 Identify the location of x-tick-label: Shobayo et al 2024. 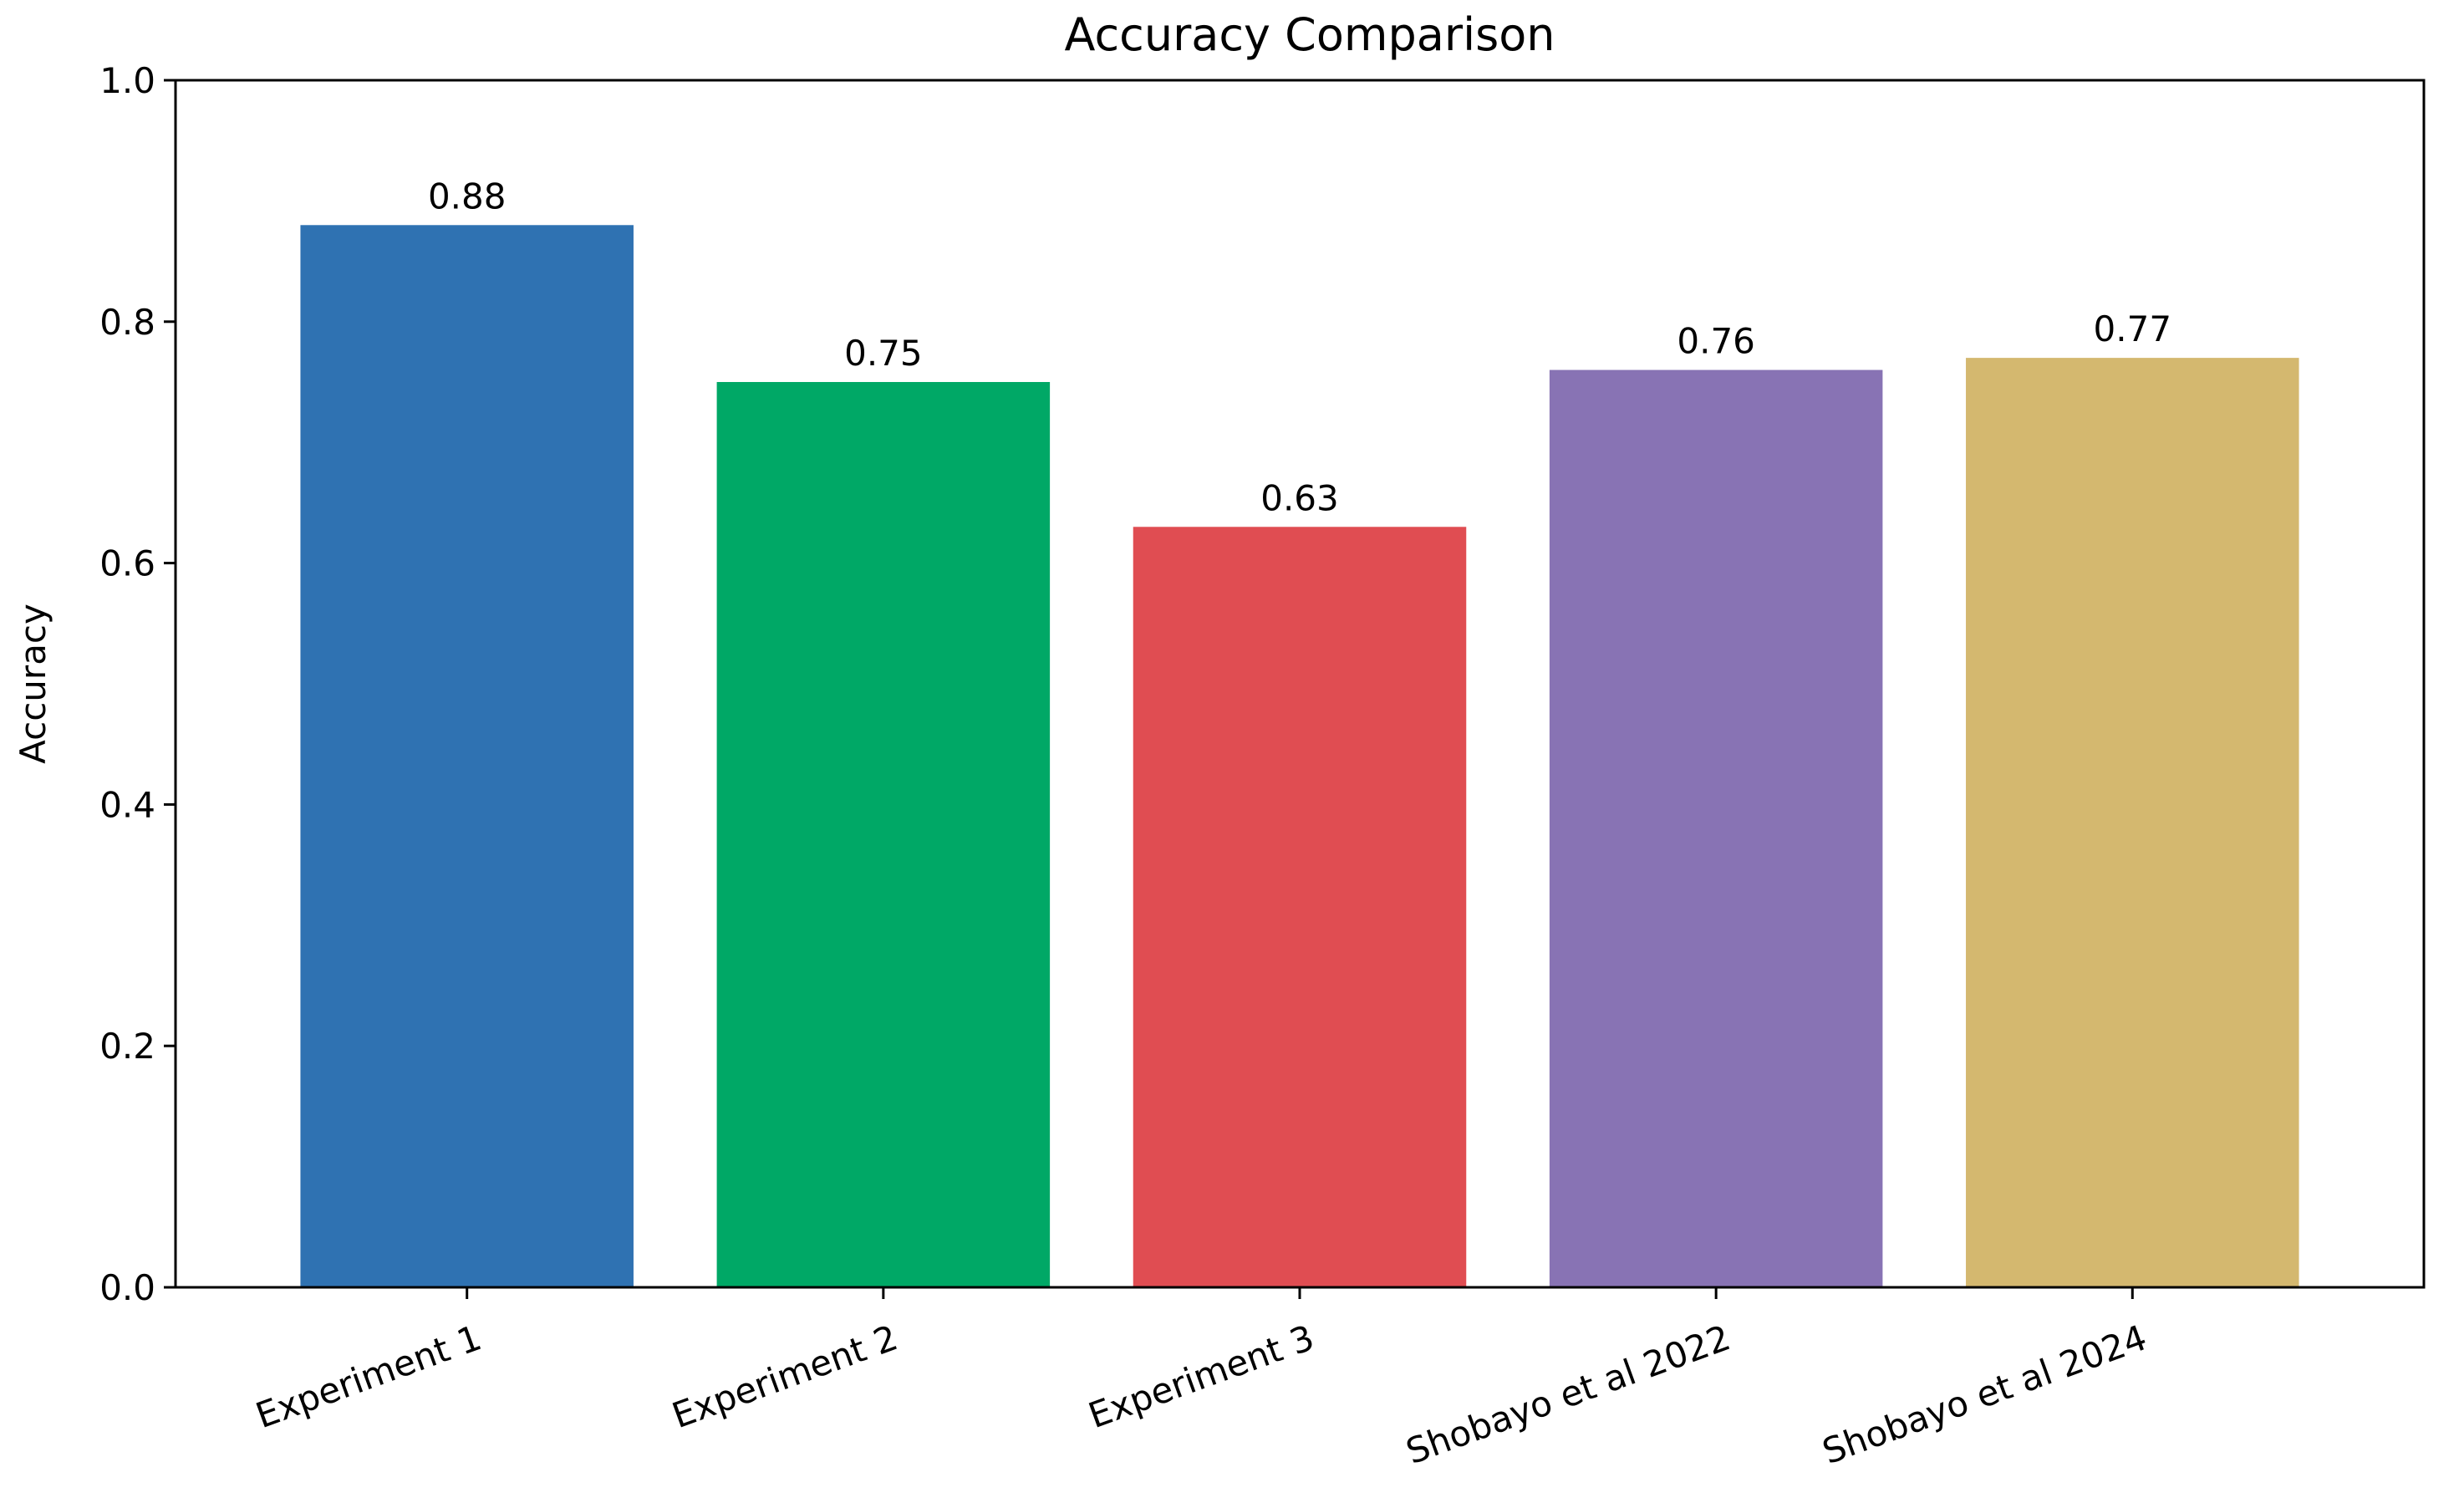
(1984, 1394).